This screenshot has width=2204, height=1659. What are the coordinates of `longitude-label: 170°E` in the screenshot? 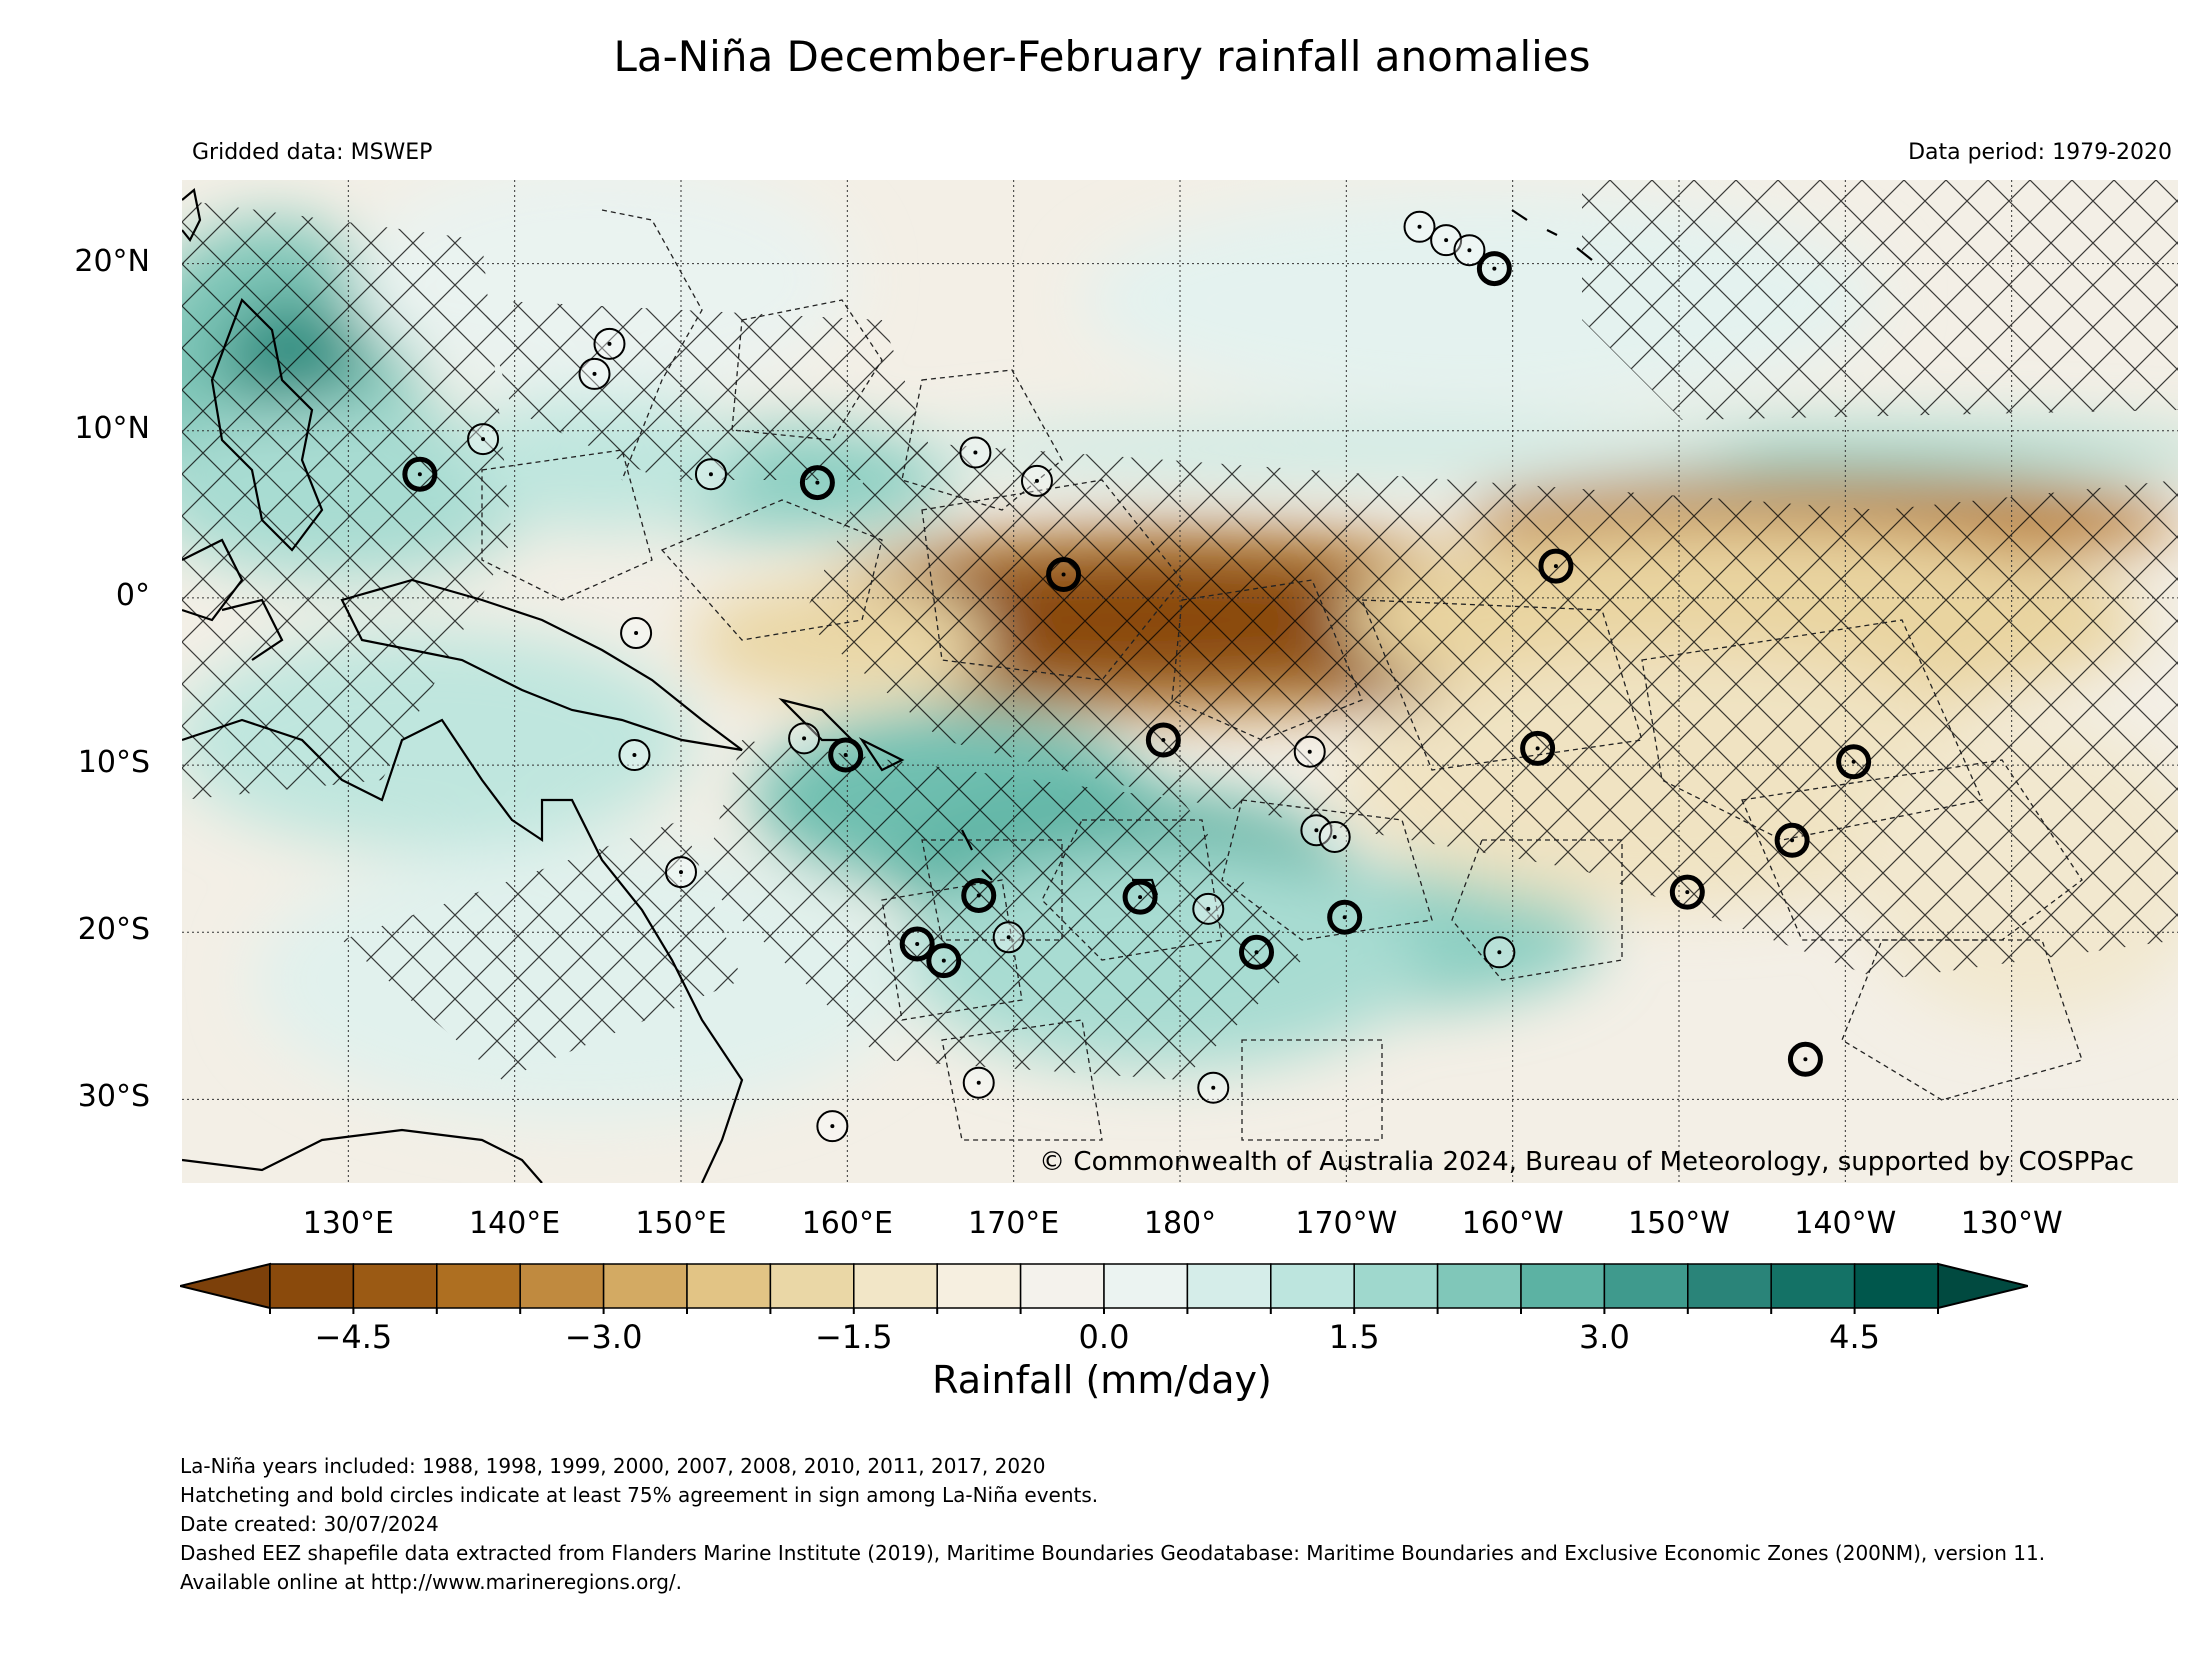 It's located at (1014, 1223).